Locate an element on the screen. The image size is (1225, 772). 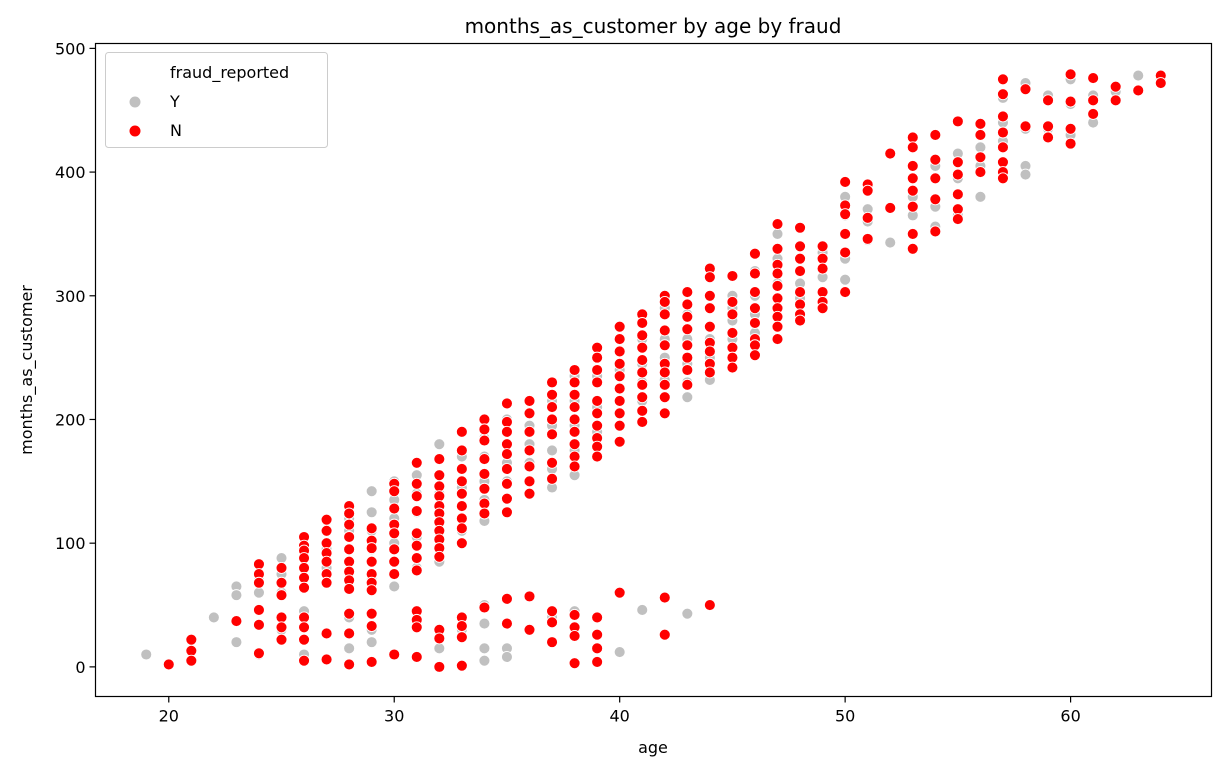
y-tick-label-0: 0 is located at coordinates (80, 667).